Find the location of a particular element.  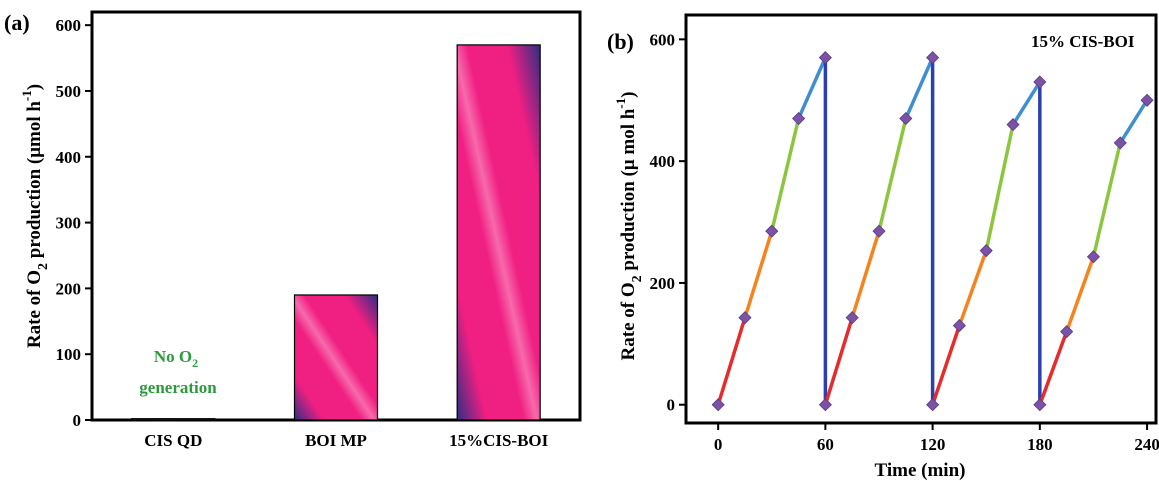

bar-boi-mp is located at coordinates (336, 357).